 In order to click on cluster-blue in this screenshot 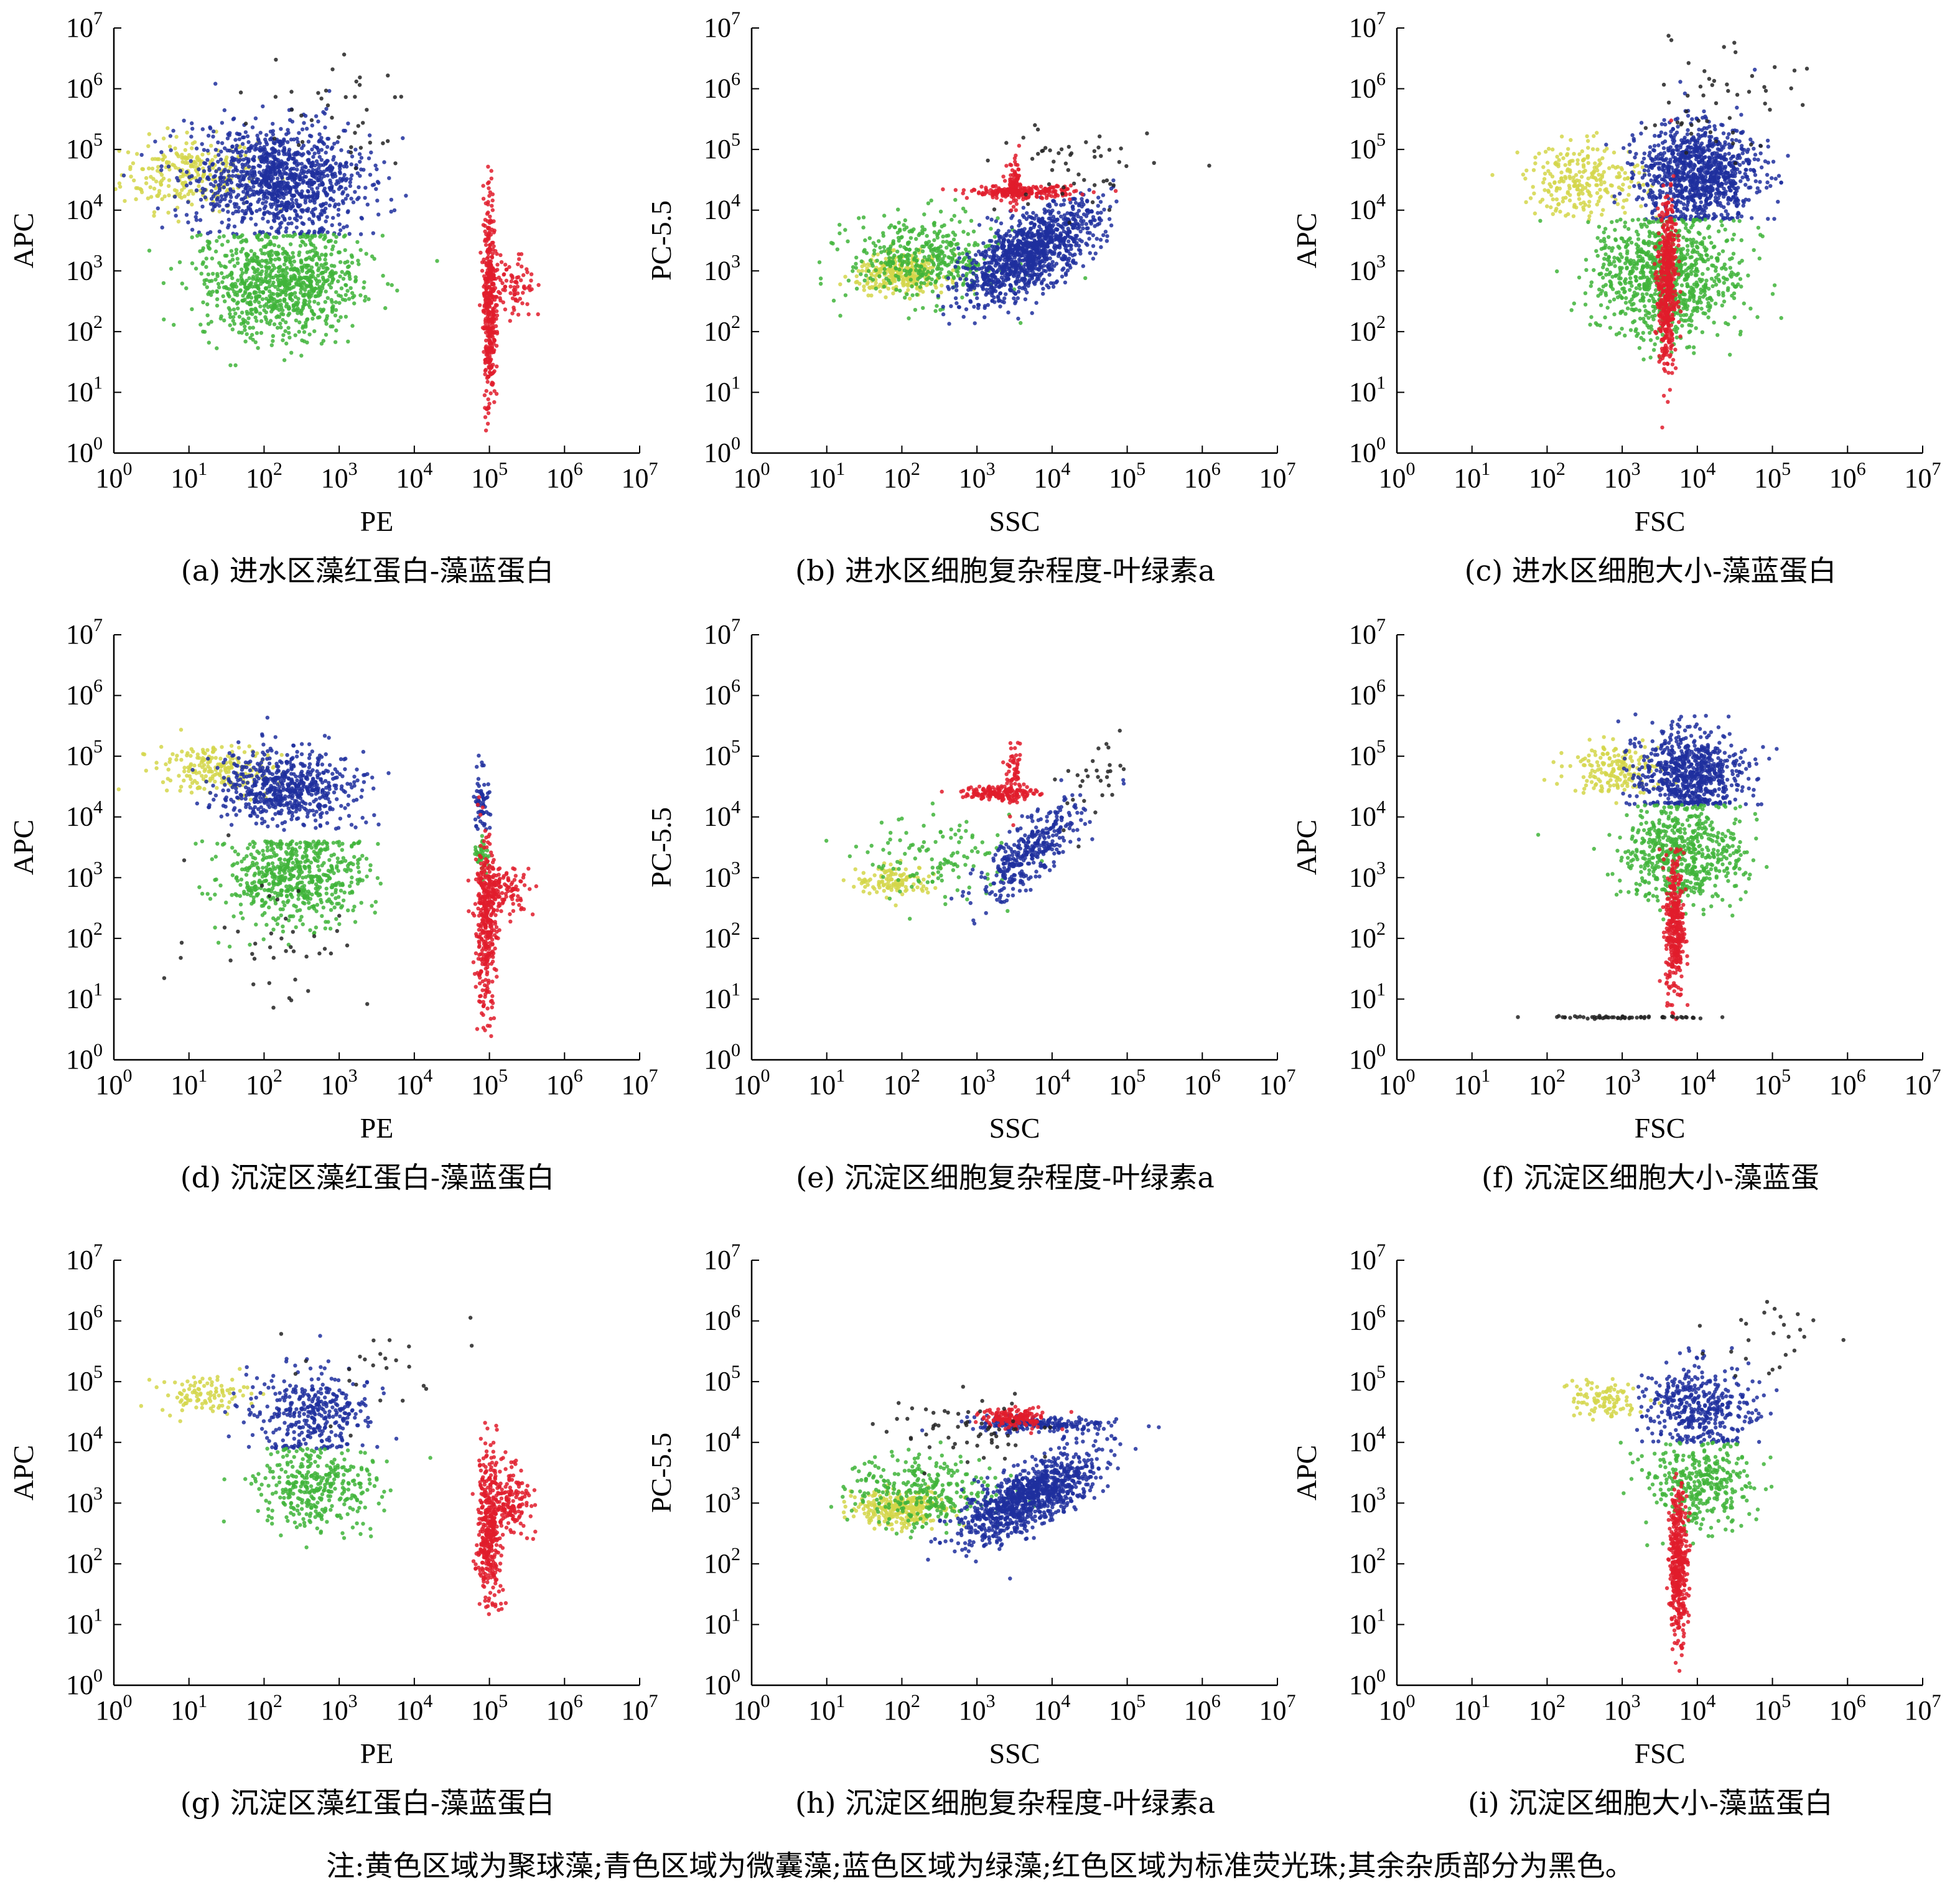, I will do `click(264, 159)`.